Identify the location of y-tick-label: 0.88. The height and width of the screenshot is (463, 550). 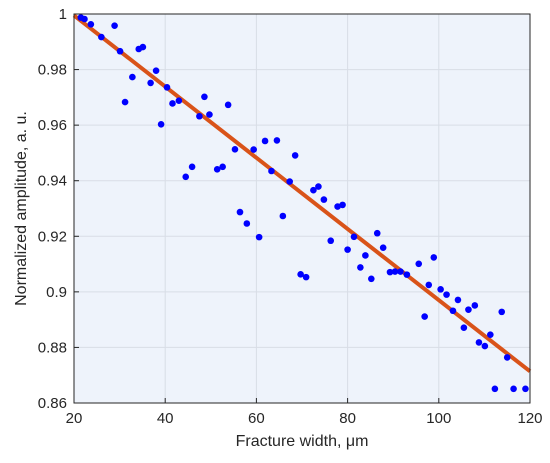
(52, 347).